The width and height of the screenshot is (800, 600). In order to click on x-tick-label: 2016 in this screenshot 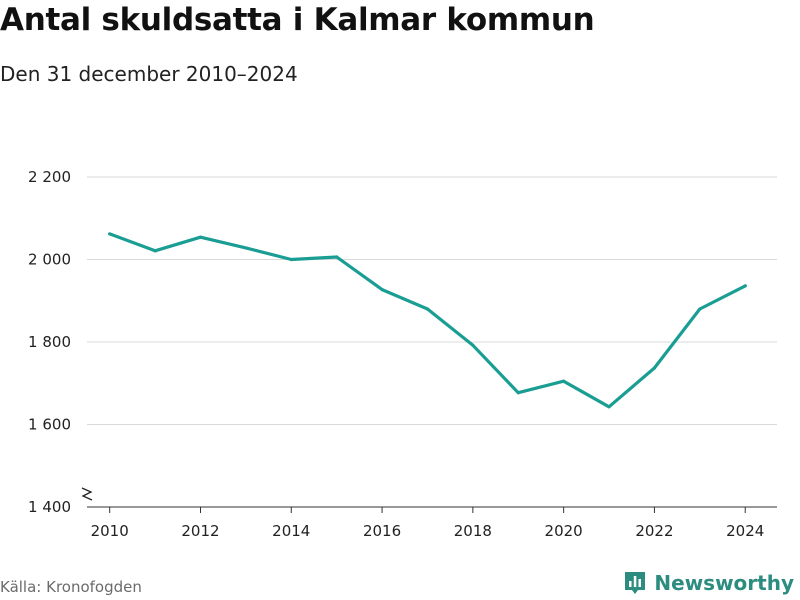, I will do `click(382, 531)`.